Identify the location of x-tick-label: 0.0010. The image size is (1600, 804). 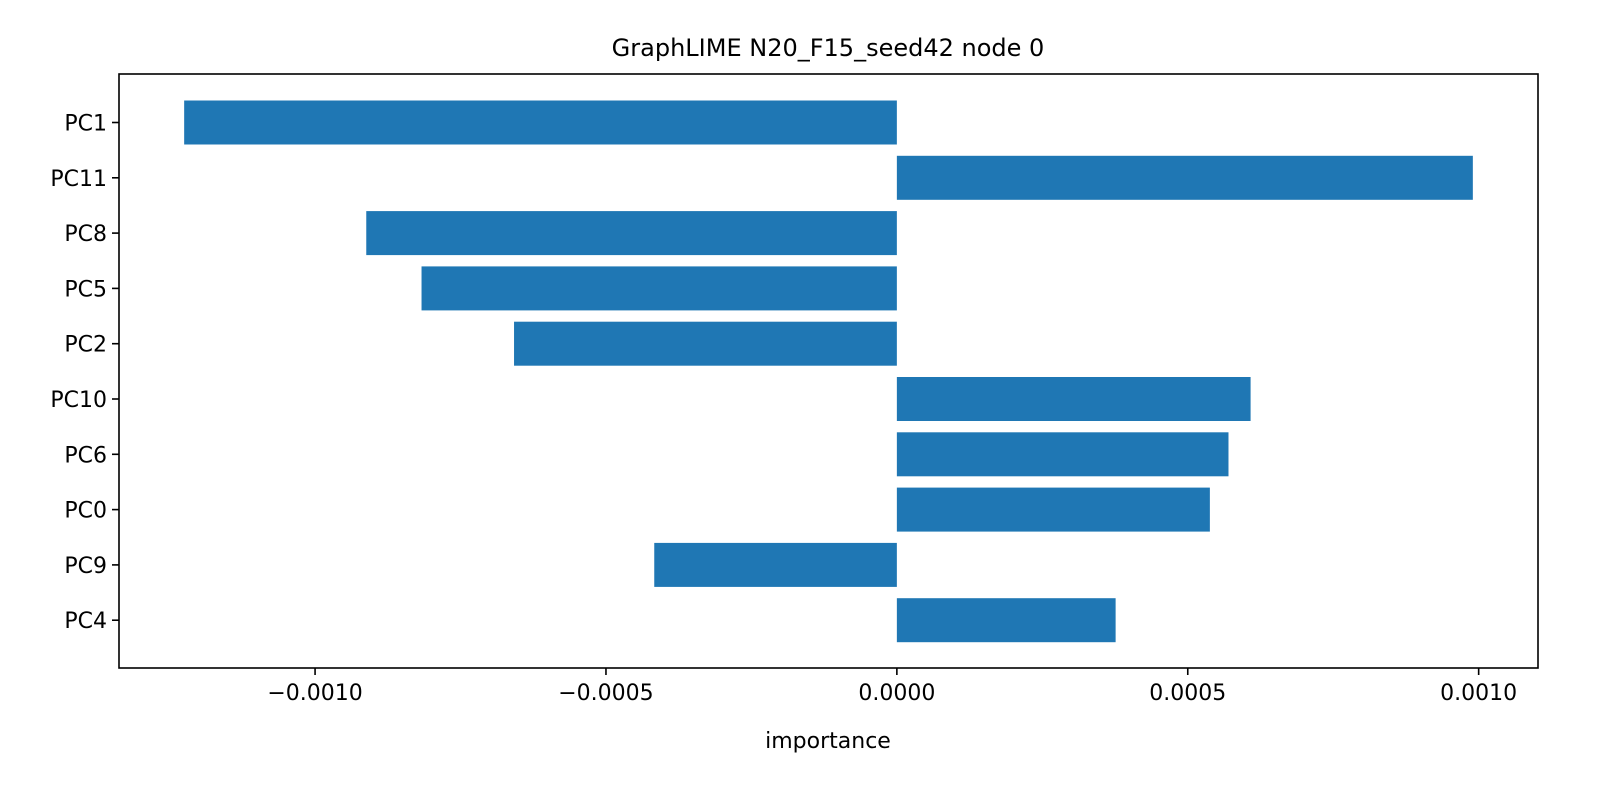
(1478, 693).